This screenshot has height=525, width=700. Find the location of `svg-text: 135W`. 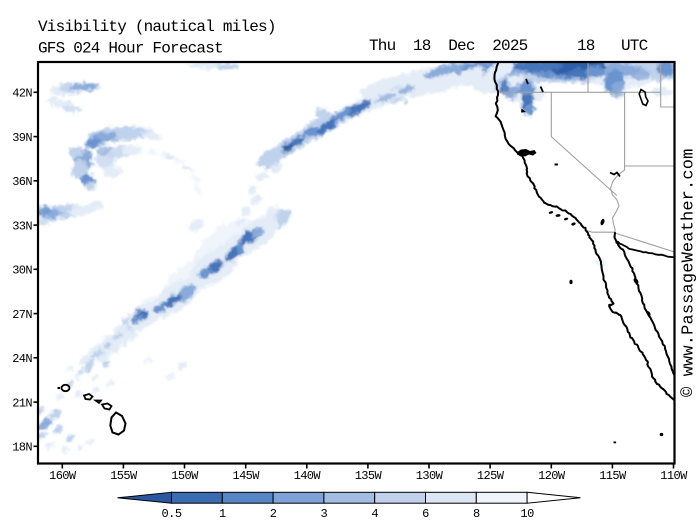

svg-text: 135W is located at coordinates (369, 476).